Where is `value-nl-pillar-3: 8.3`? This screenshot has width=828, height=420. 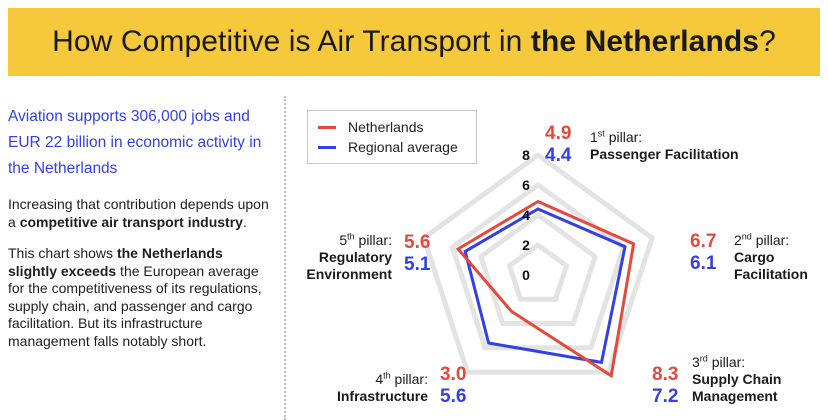 value-nl-pillar-3: 8.3 is located at coordinates (665, 374).